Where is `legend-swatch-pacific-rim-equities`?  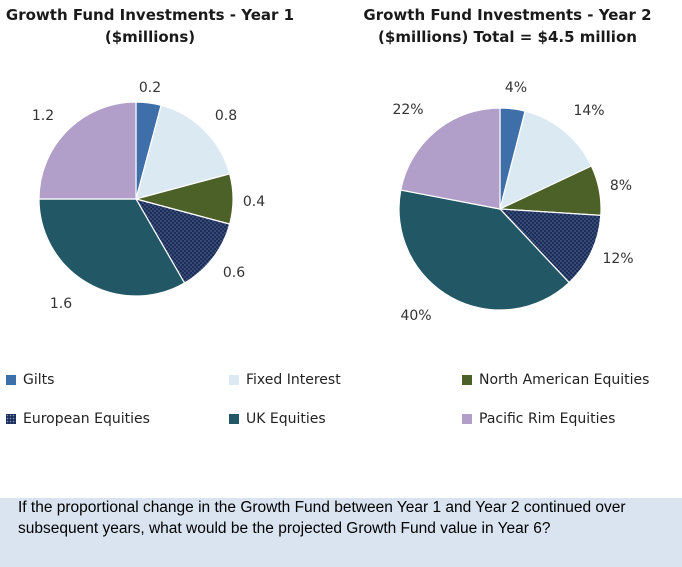
legend-swatch-pacific-rim-equities is located at coordinates (467, 419).